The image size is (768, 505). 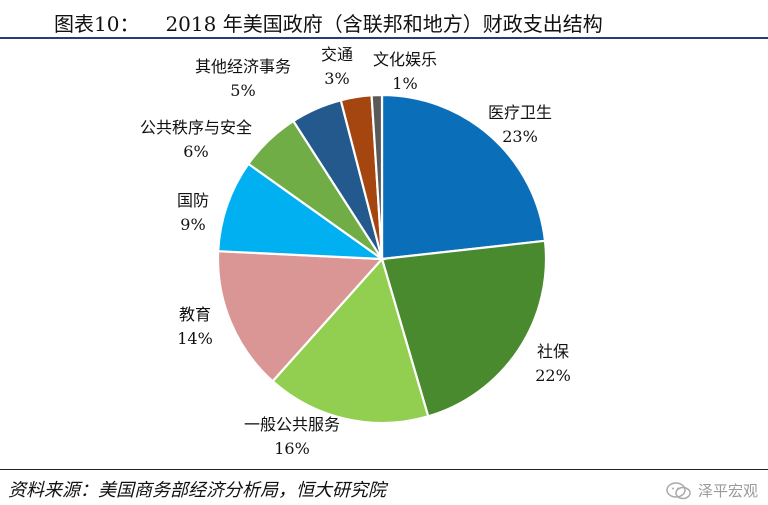 I want to click on slice-value-label: 23%, so click(x=520, y=136).